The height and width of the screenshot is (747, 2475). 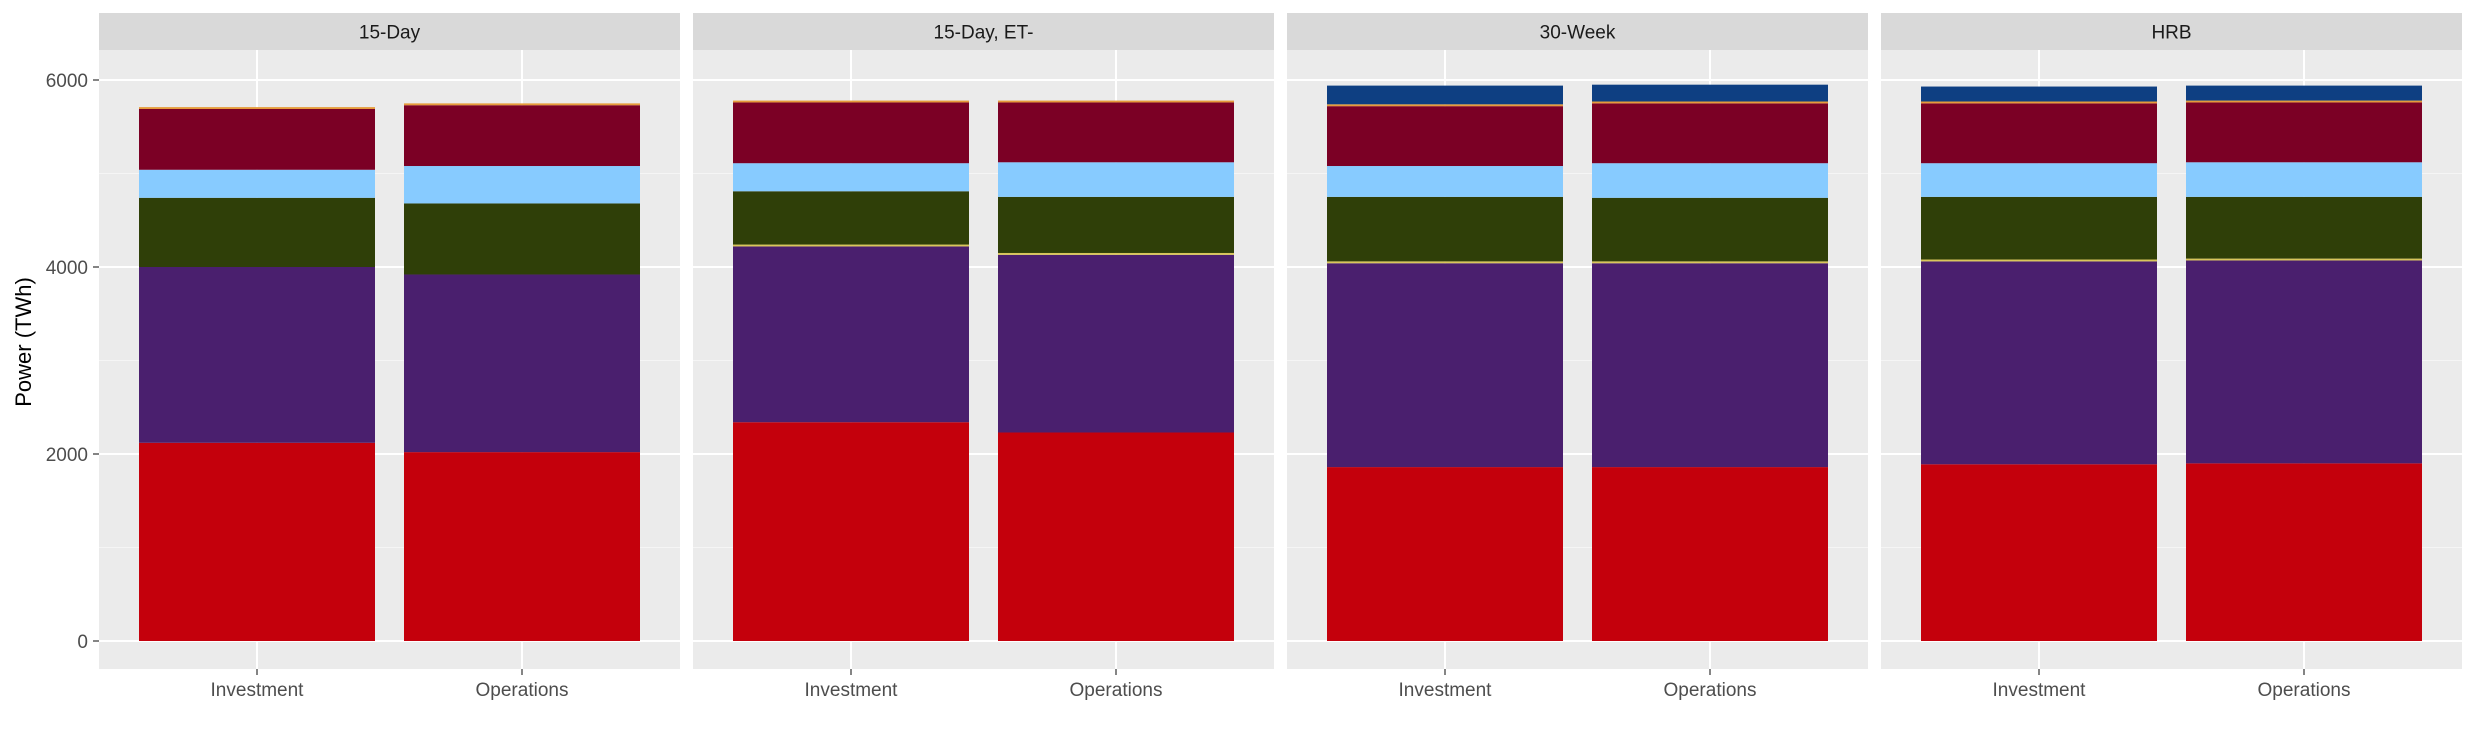 I want to click on y-tick-label: 0, so click(x=82, y=642).